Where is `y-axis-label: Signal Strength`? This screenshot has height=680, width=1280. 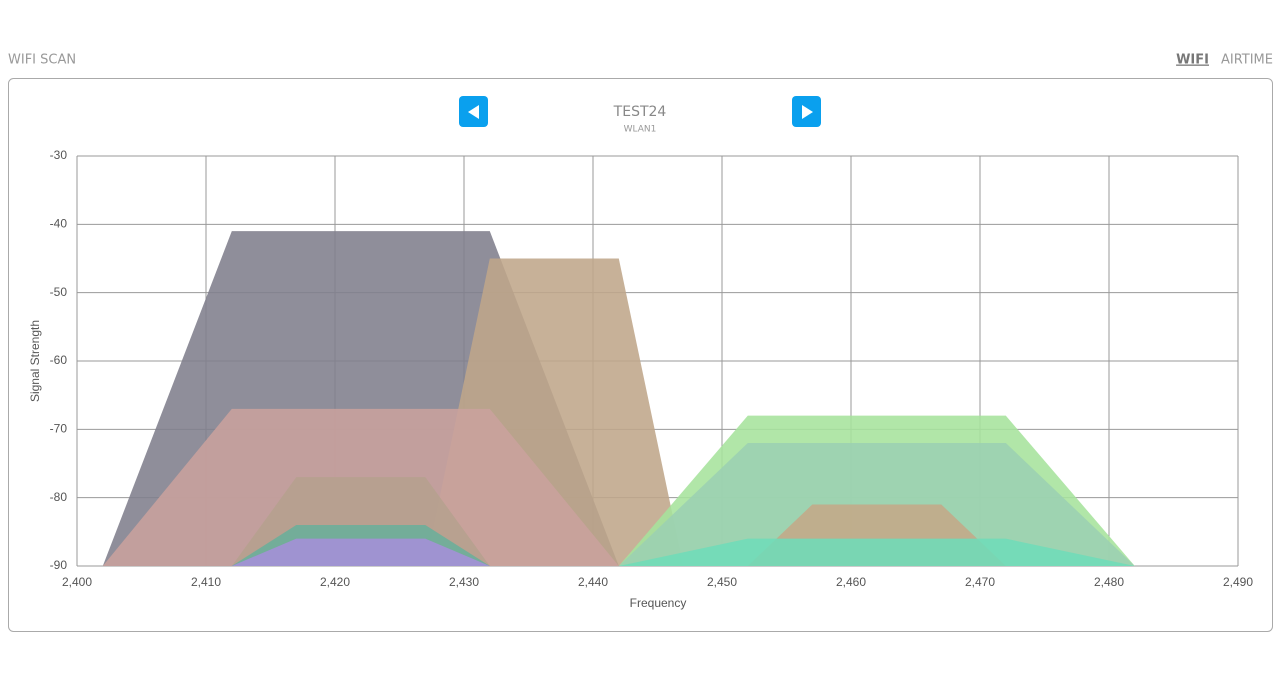
y-axis-label: Signal Strength is located at coordinates (35, 361).